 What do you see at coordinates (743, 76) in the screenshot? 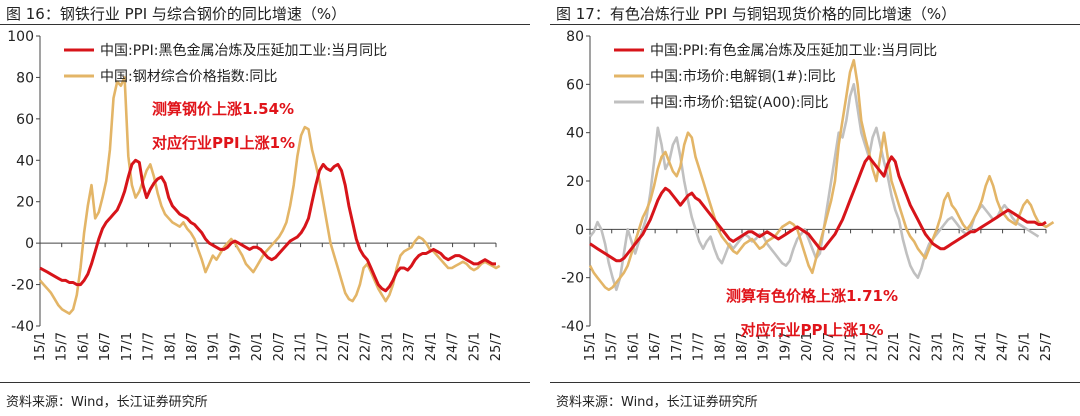
I see `legend-label: 中国:市场价:电解铜(1#):同比` at bounding box center [743, 76].